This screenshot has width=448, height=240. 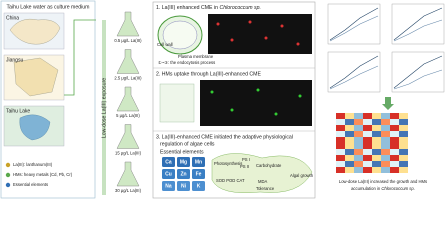 I want to click on pathway-label: SOD POD CAT, so click(x=230, y=180).